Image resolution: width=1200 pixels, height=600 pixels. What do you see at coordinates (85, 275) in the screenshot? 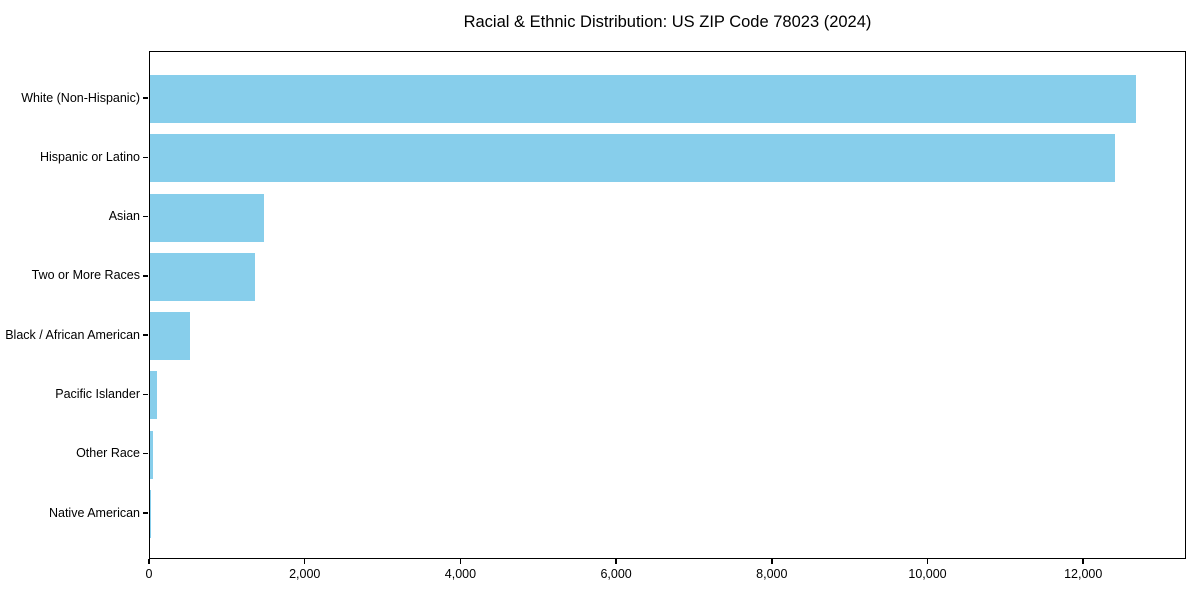
I see `y-axis-label: Two or More Races` at bounding box center [85, 275].